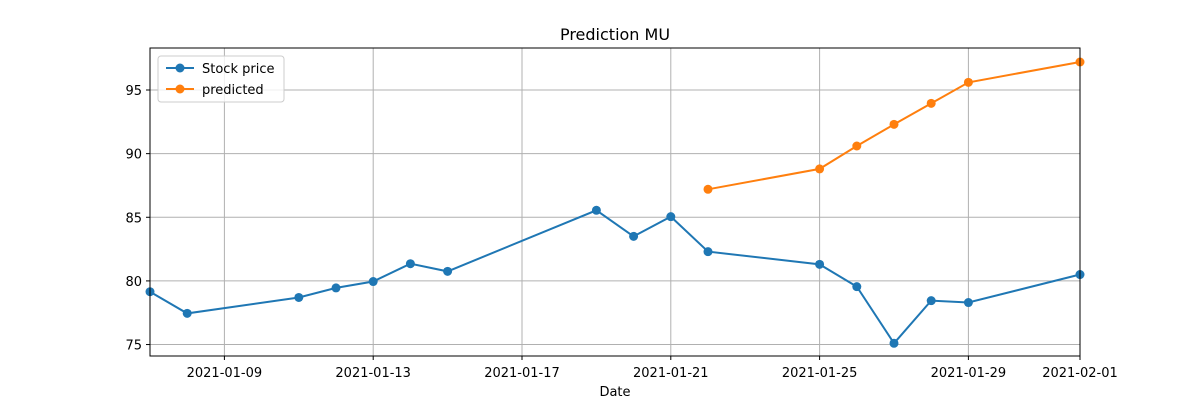 The height and width of the screenshot is (400, 1200). I want to click on x-tick-label: 2021-01-09, so click(225, 373).